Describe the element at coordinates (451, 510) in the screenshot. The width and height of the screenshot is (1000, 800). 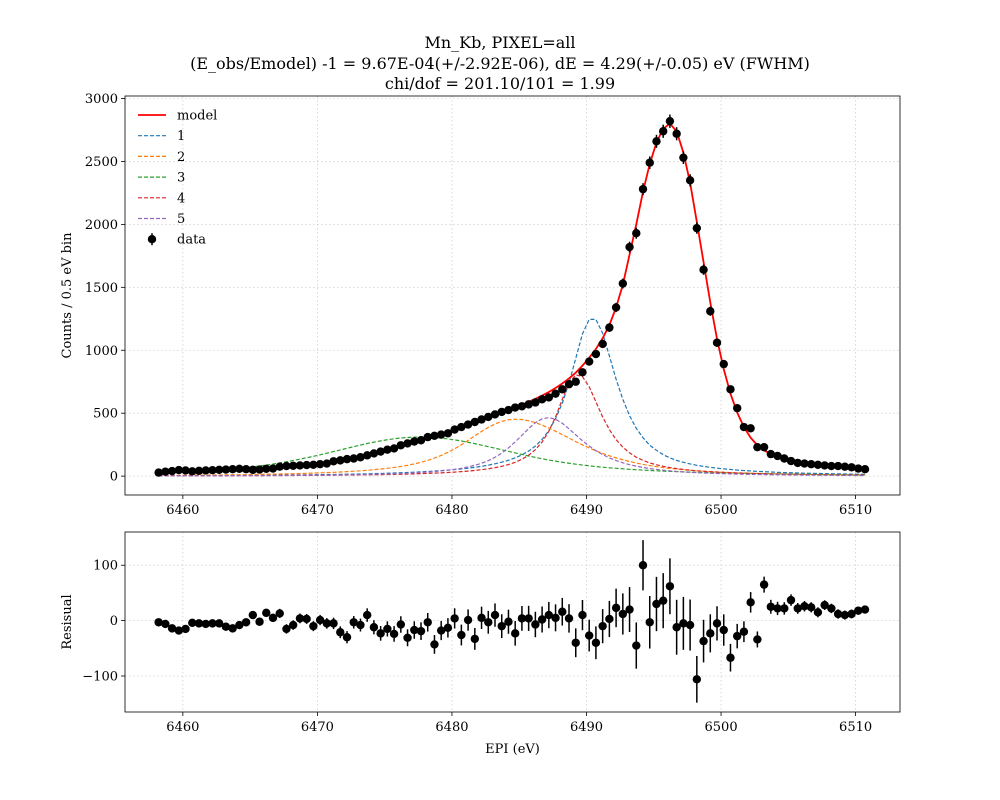
I see `x-tick-label: 6480` at that location.